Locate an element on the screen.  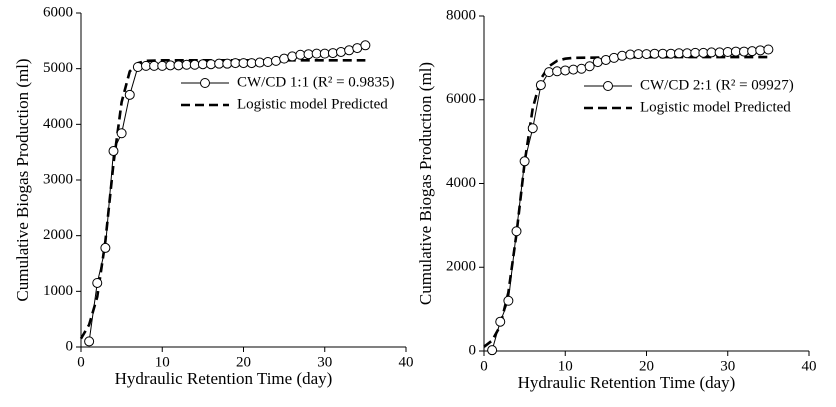
legend-label: CW/CD 1:1 (R² = 0.9835) is located at coordinates (316, 82).